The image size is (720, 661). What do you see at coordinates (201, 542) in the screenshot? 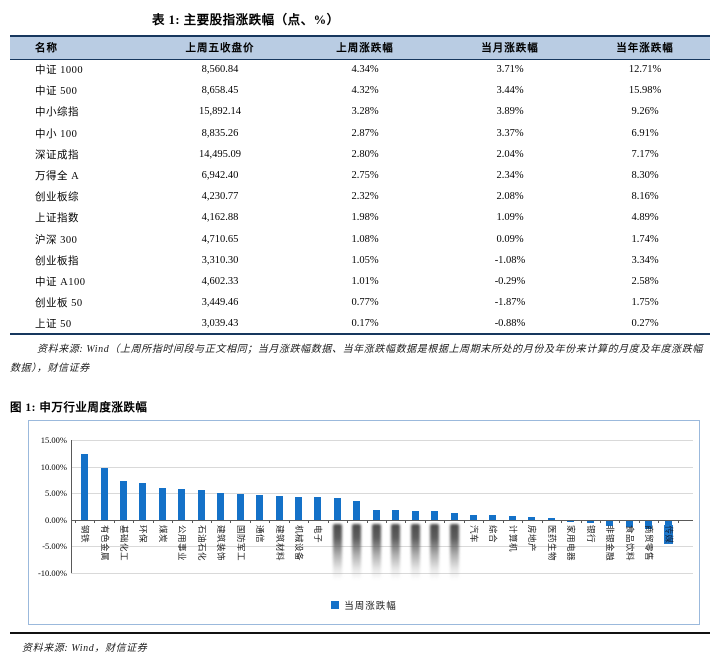
I see `industry-label: 石油石化` at bounding box center [201, 542].